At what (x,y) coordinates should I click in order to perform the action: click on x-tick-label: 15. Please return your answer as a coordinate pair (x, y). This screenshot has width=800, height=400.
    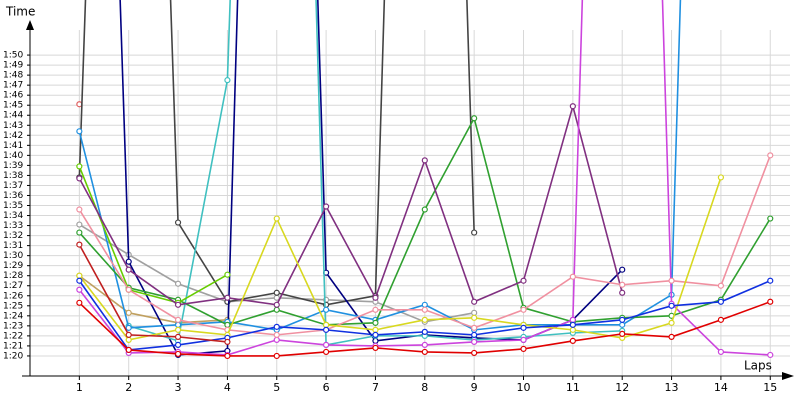
    Looking at the image, I should click on (770, 387).